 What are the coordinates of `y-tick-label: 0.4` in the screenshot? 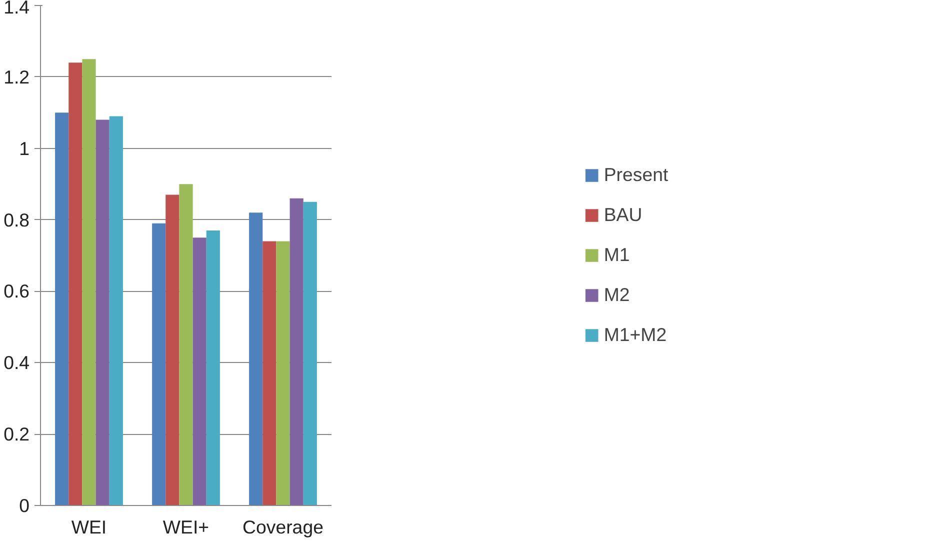 It's located at (17, 363).